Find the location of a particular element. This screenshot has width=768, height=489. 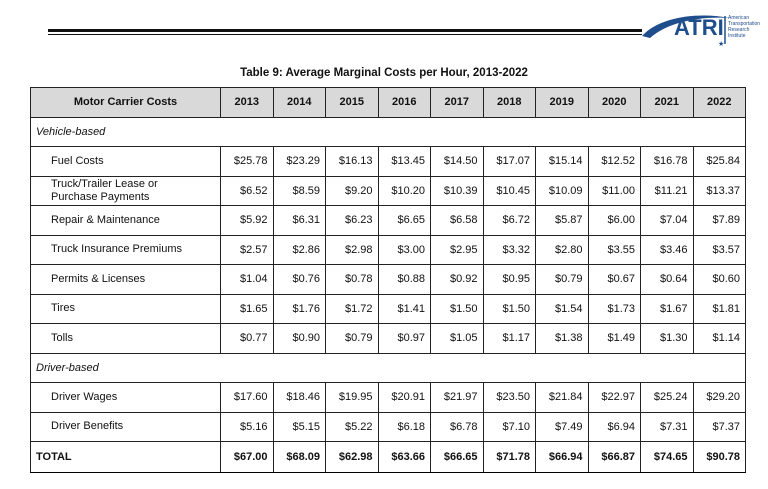

cost-cell: $1.05 is located at coordinates (457, 338).